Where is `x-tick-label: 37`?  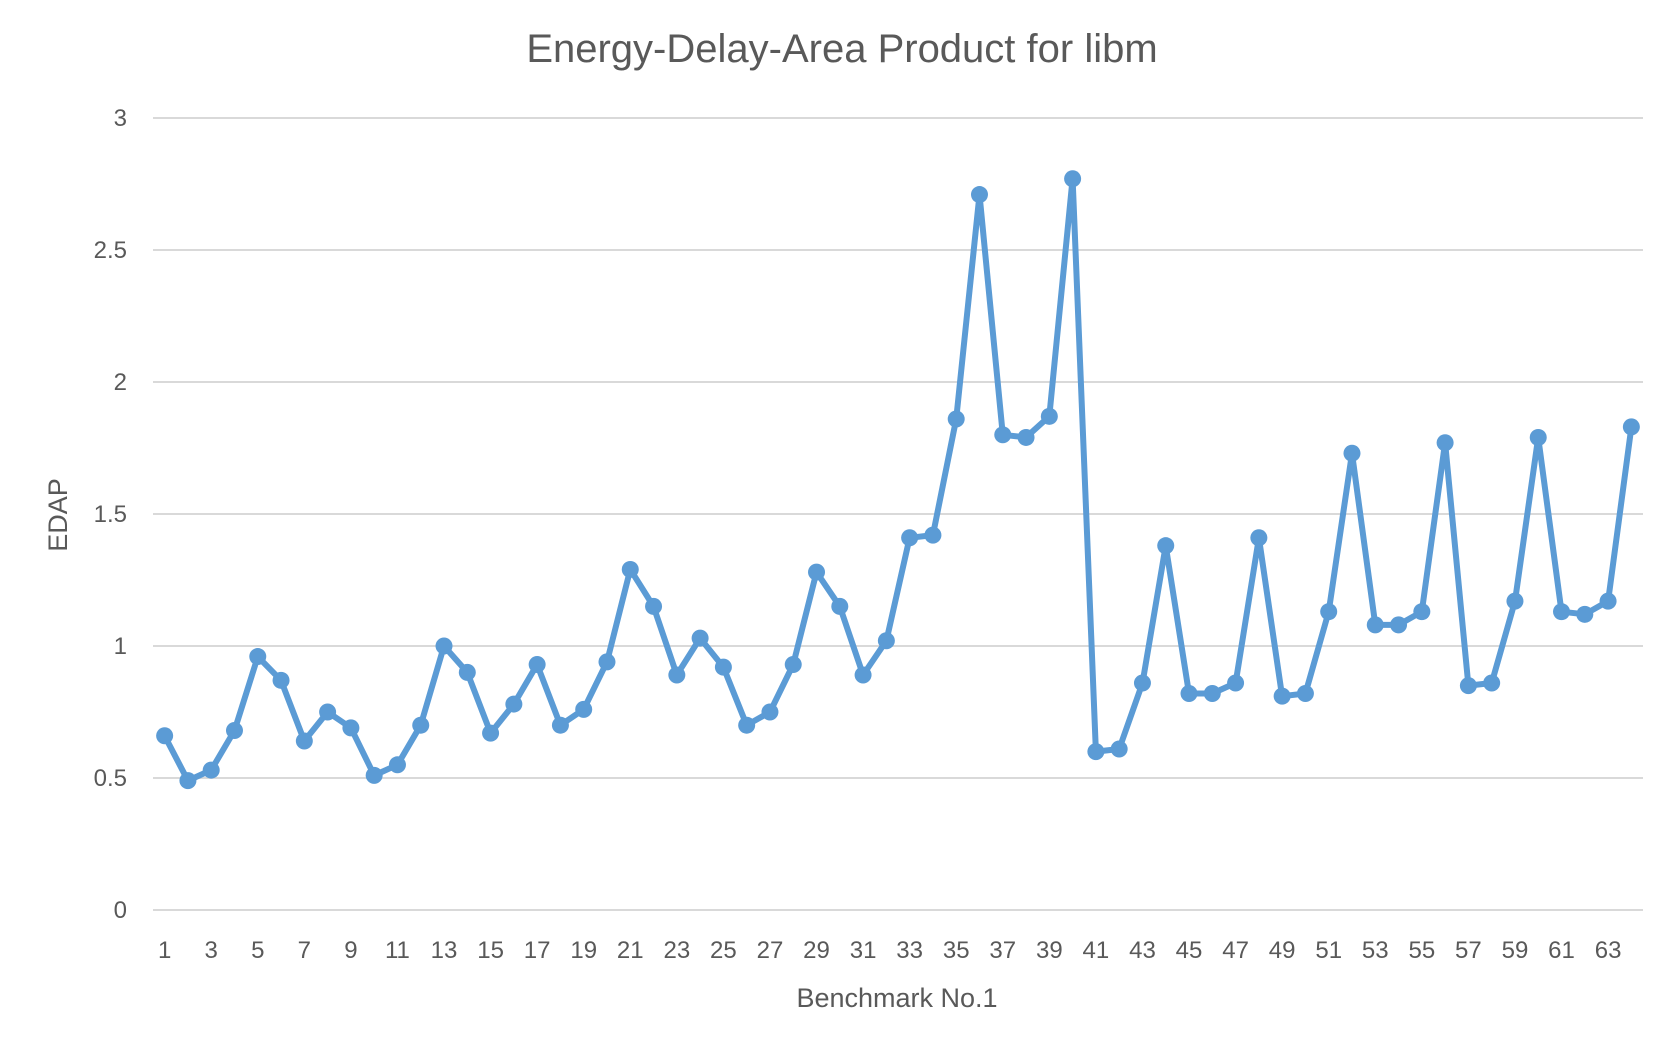 x-tick-label: 37 is located at coordinates (1002, 950).